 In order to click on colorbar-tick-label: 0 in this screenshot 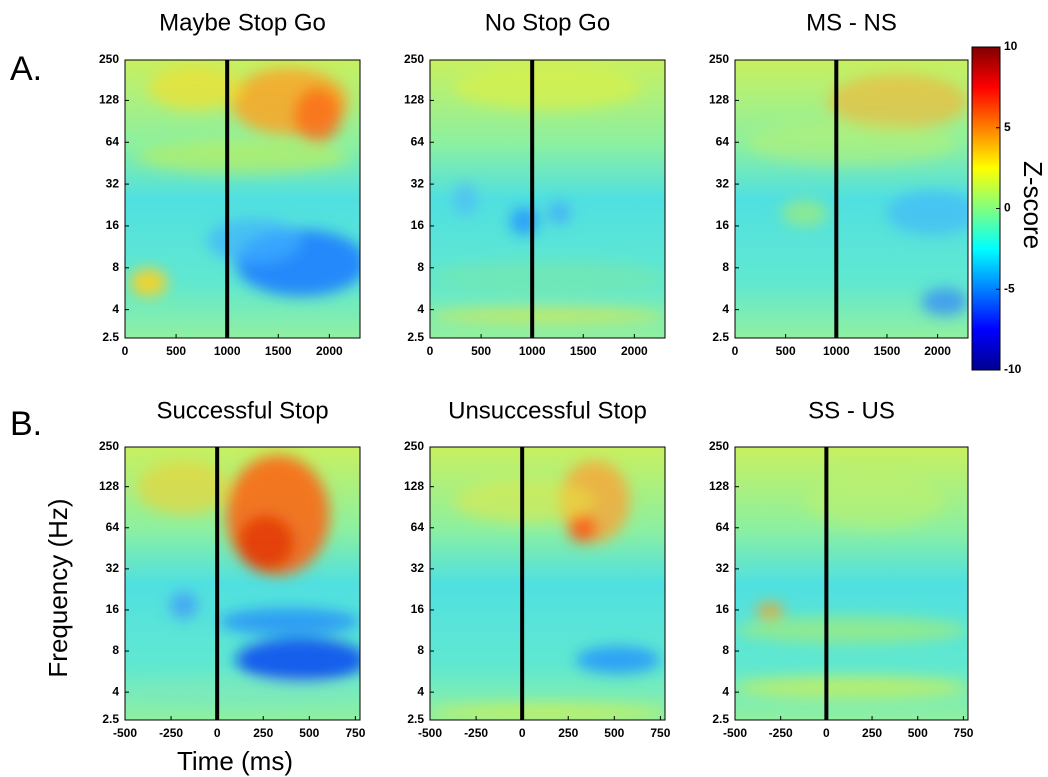, I will do `click(1007, 208)`.